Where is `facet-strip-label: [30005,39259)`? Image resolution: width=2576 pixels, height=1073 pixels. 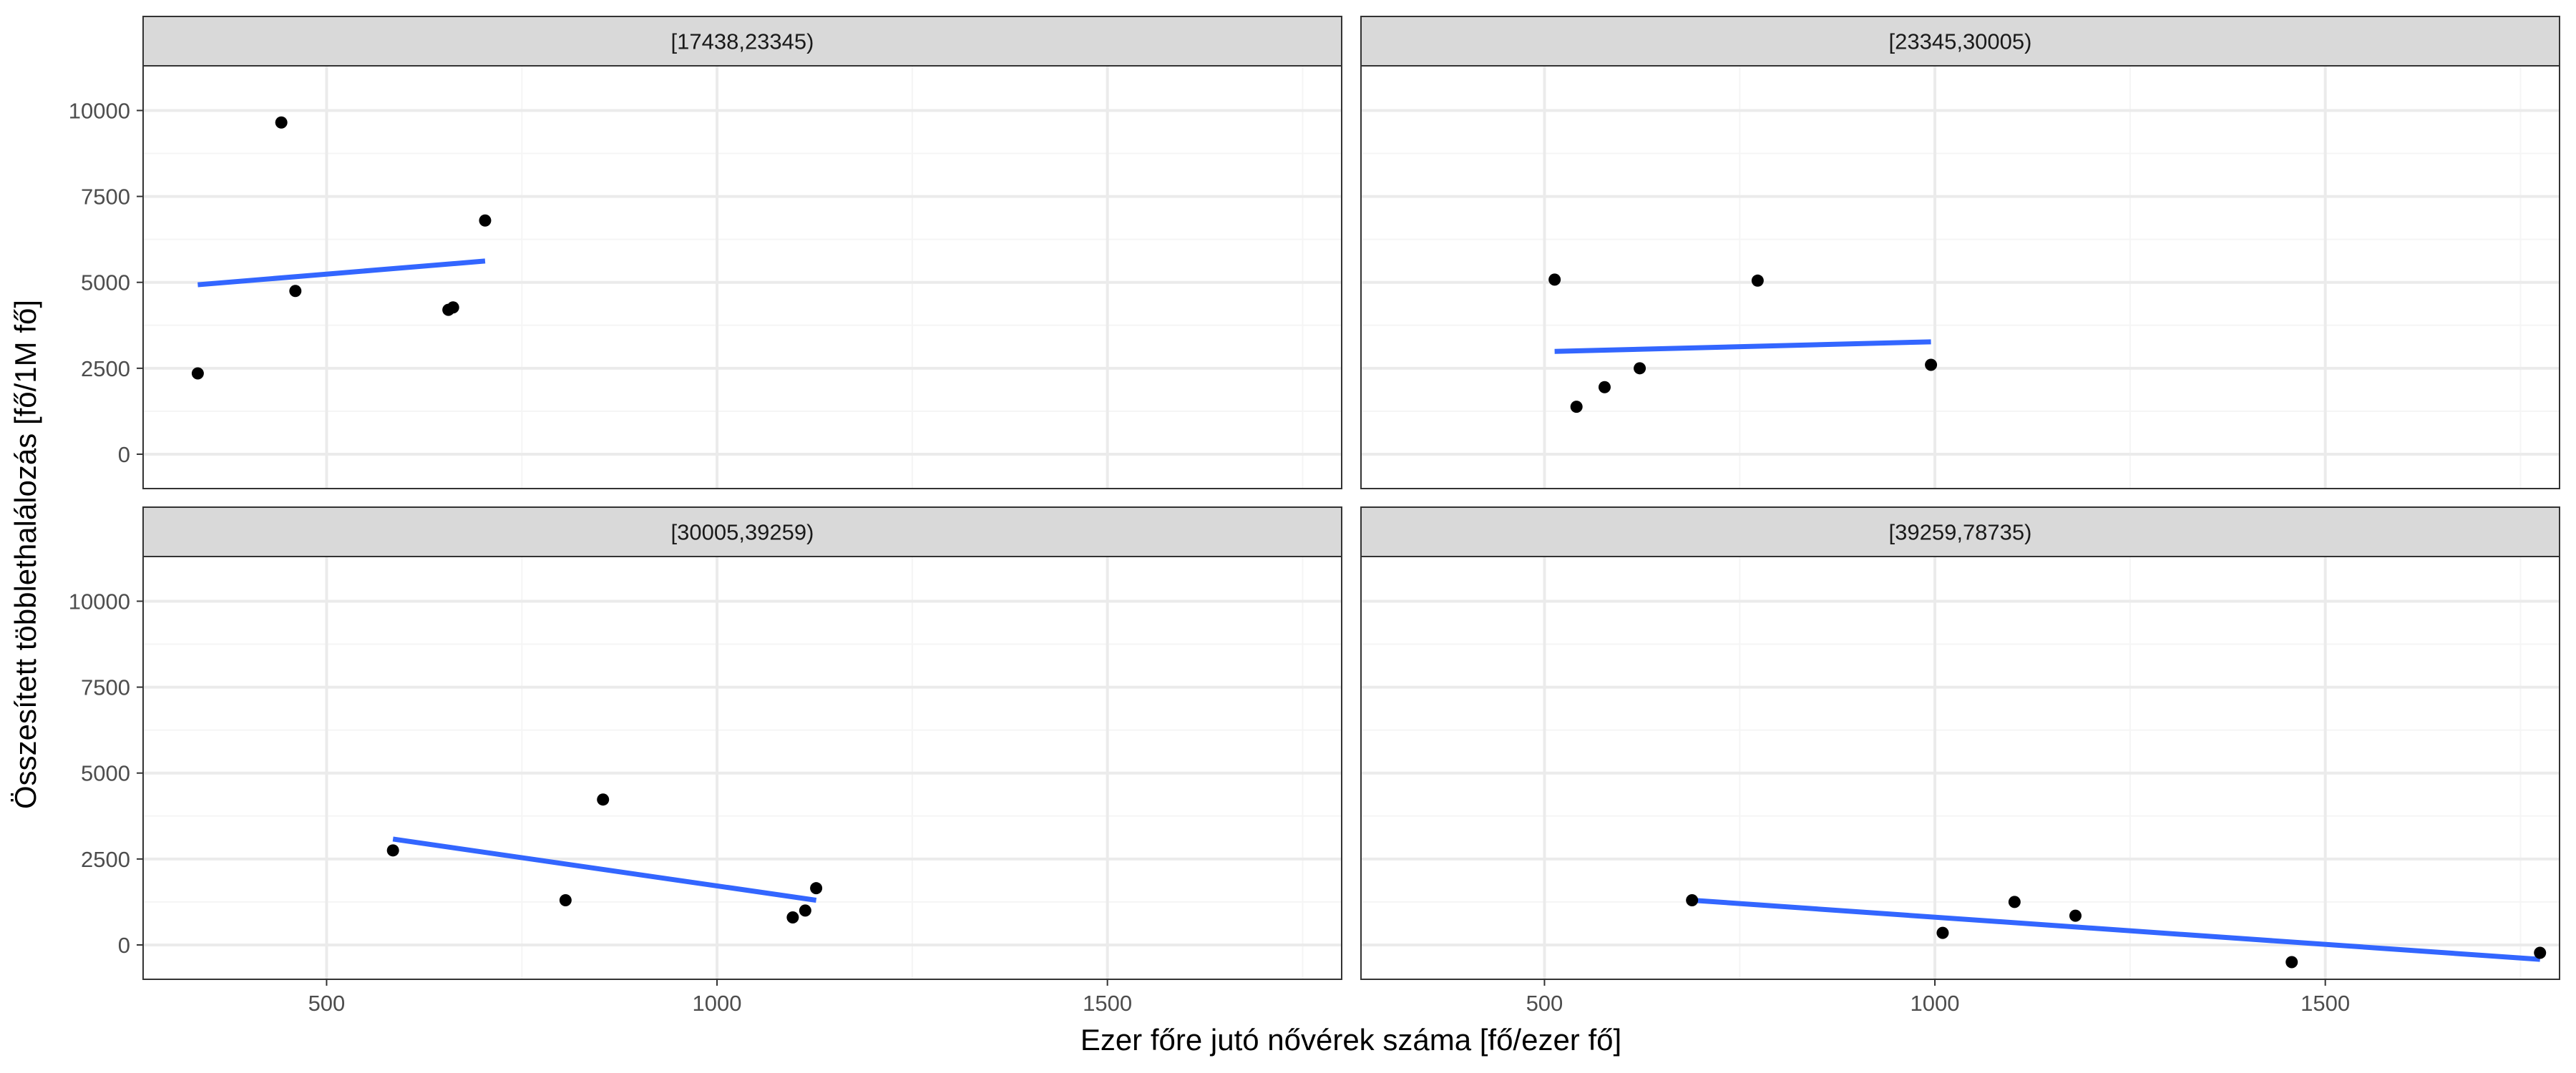
facet-strip-label: [30005,39259) is located at coordinates (742, 532).